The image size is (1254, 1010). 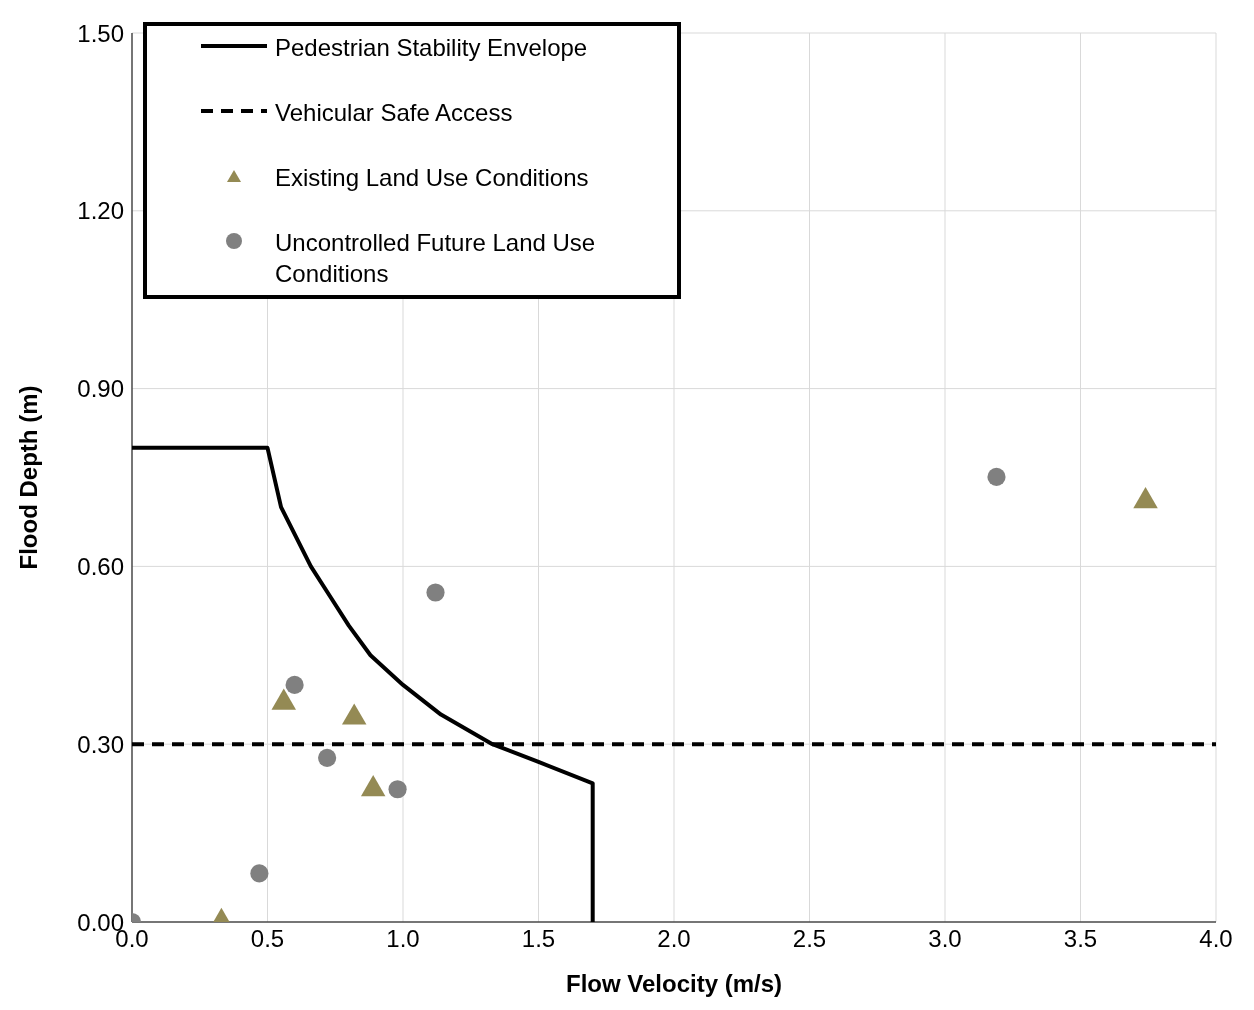 What do you see at coordinates (28, 477) in the screenshot?
I see `y-axis-title: Flood Depth (m)` at bounding box center [28, 477].